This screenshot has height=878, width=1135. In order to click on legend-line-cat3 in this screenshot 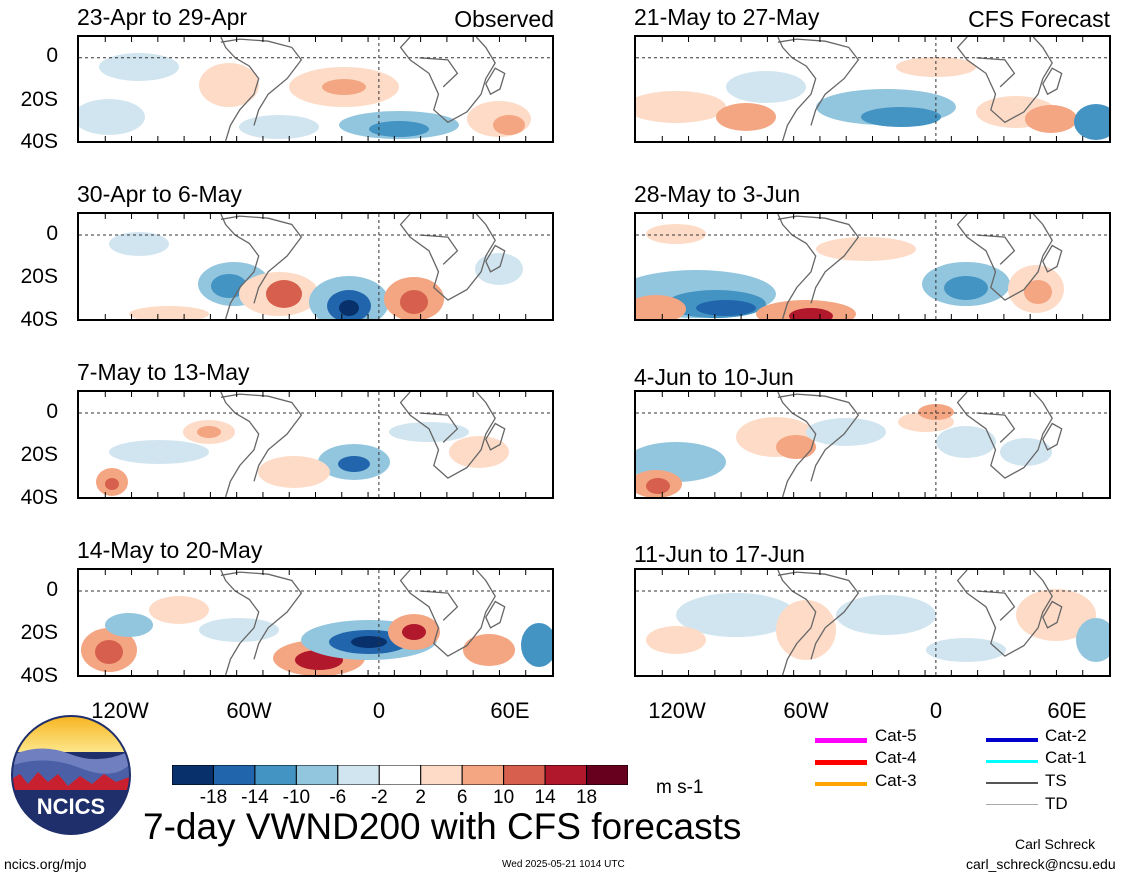, I will do `click(841, 784)`.